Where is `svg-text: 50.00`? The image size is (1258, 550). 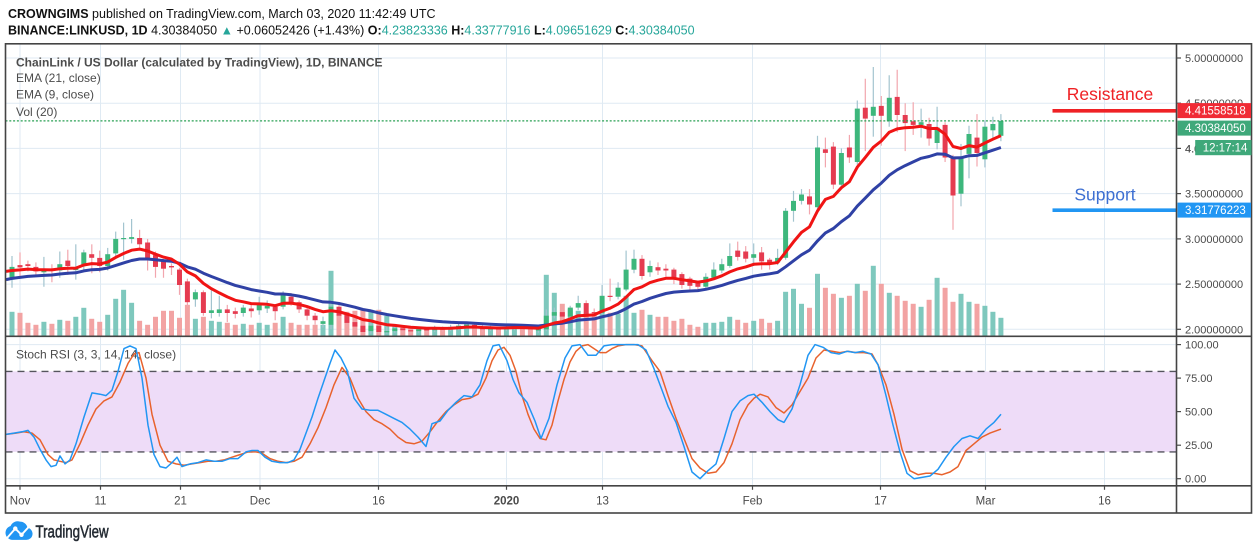
svg-text: 50.00 is located at coordinates (1199, 413).